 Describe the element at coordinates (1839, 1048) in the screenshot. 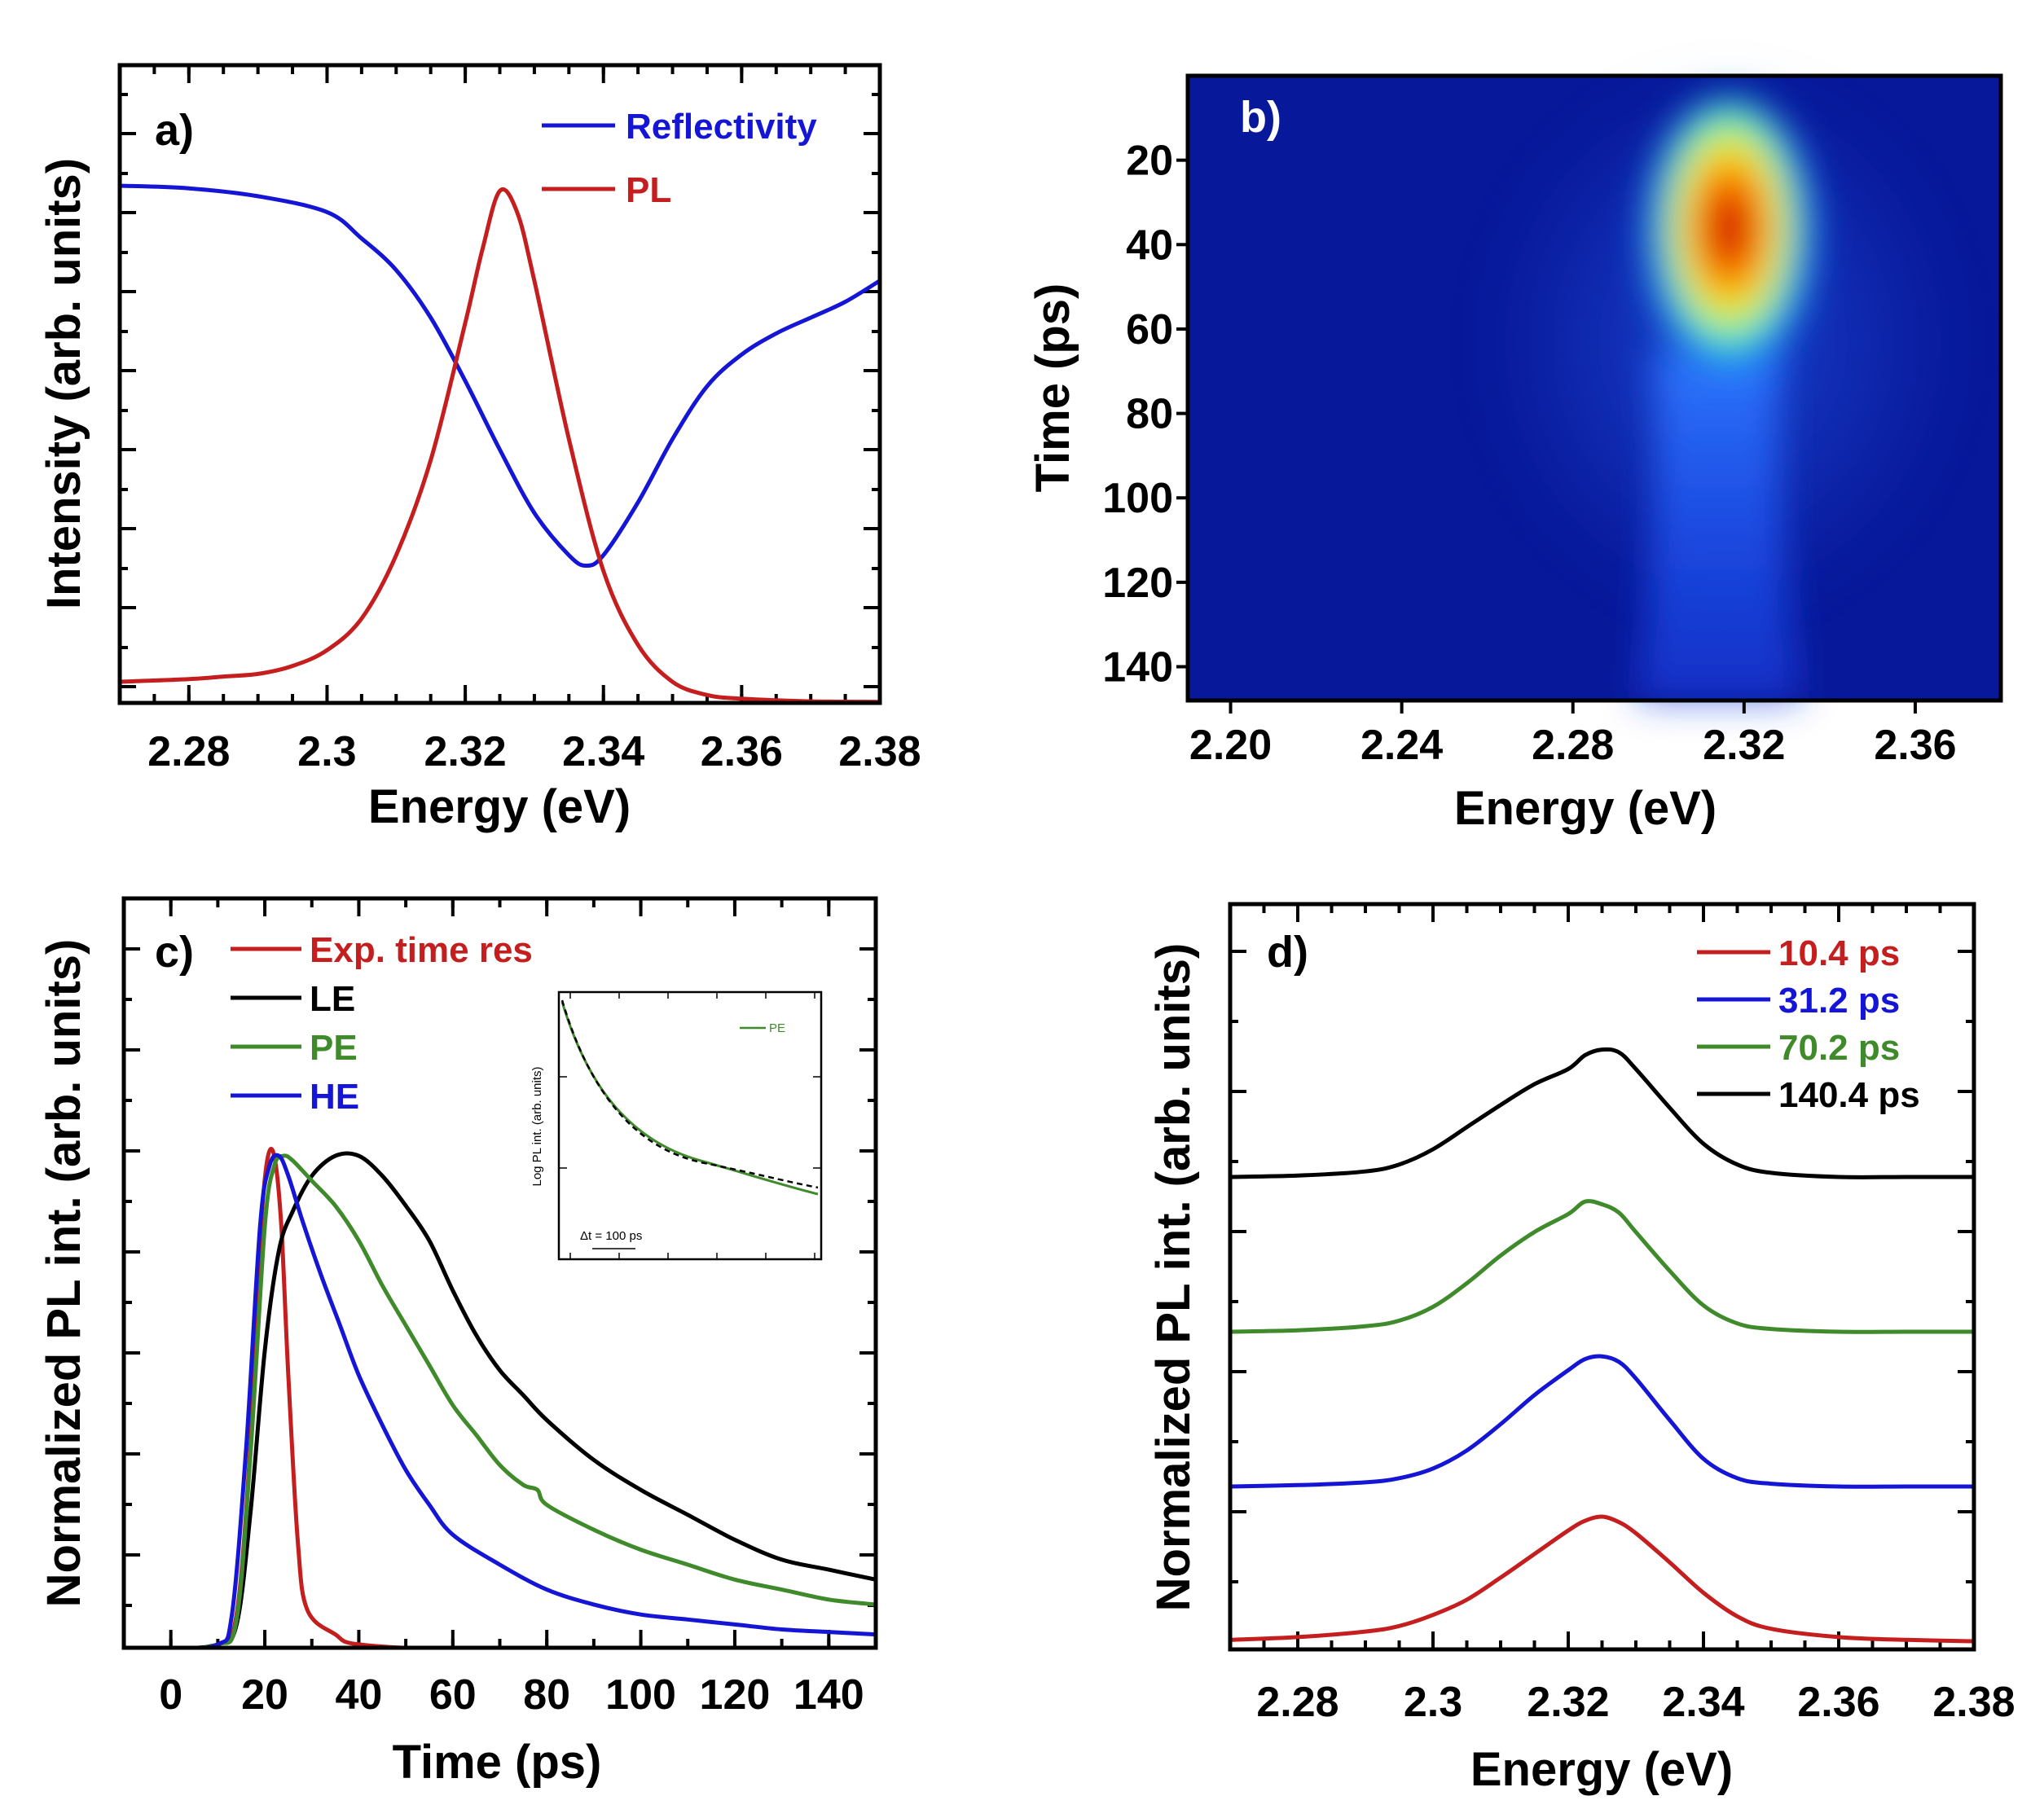

I see `legend-label-70-2ps: 70.2 ps` at that location.